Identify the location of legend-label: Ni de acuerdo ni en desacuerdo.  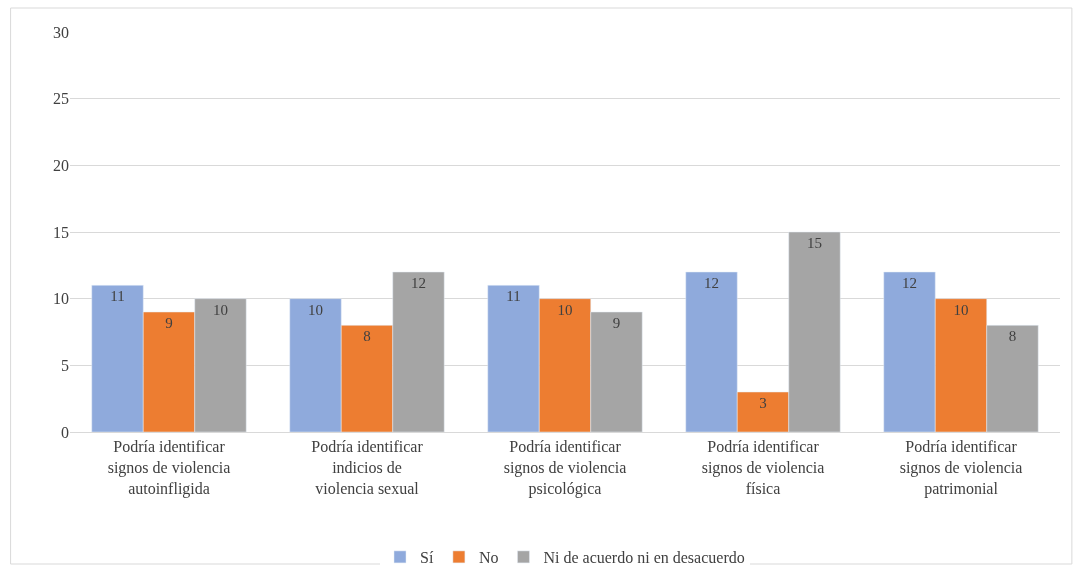
(644, 558).